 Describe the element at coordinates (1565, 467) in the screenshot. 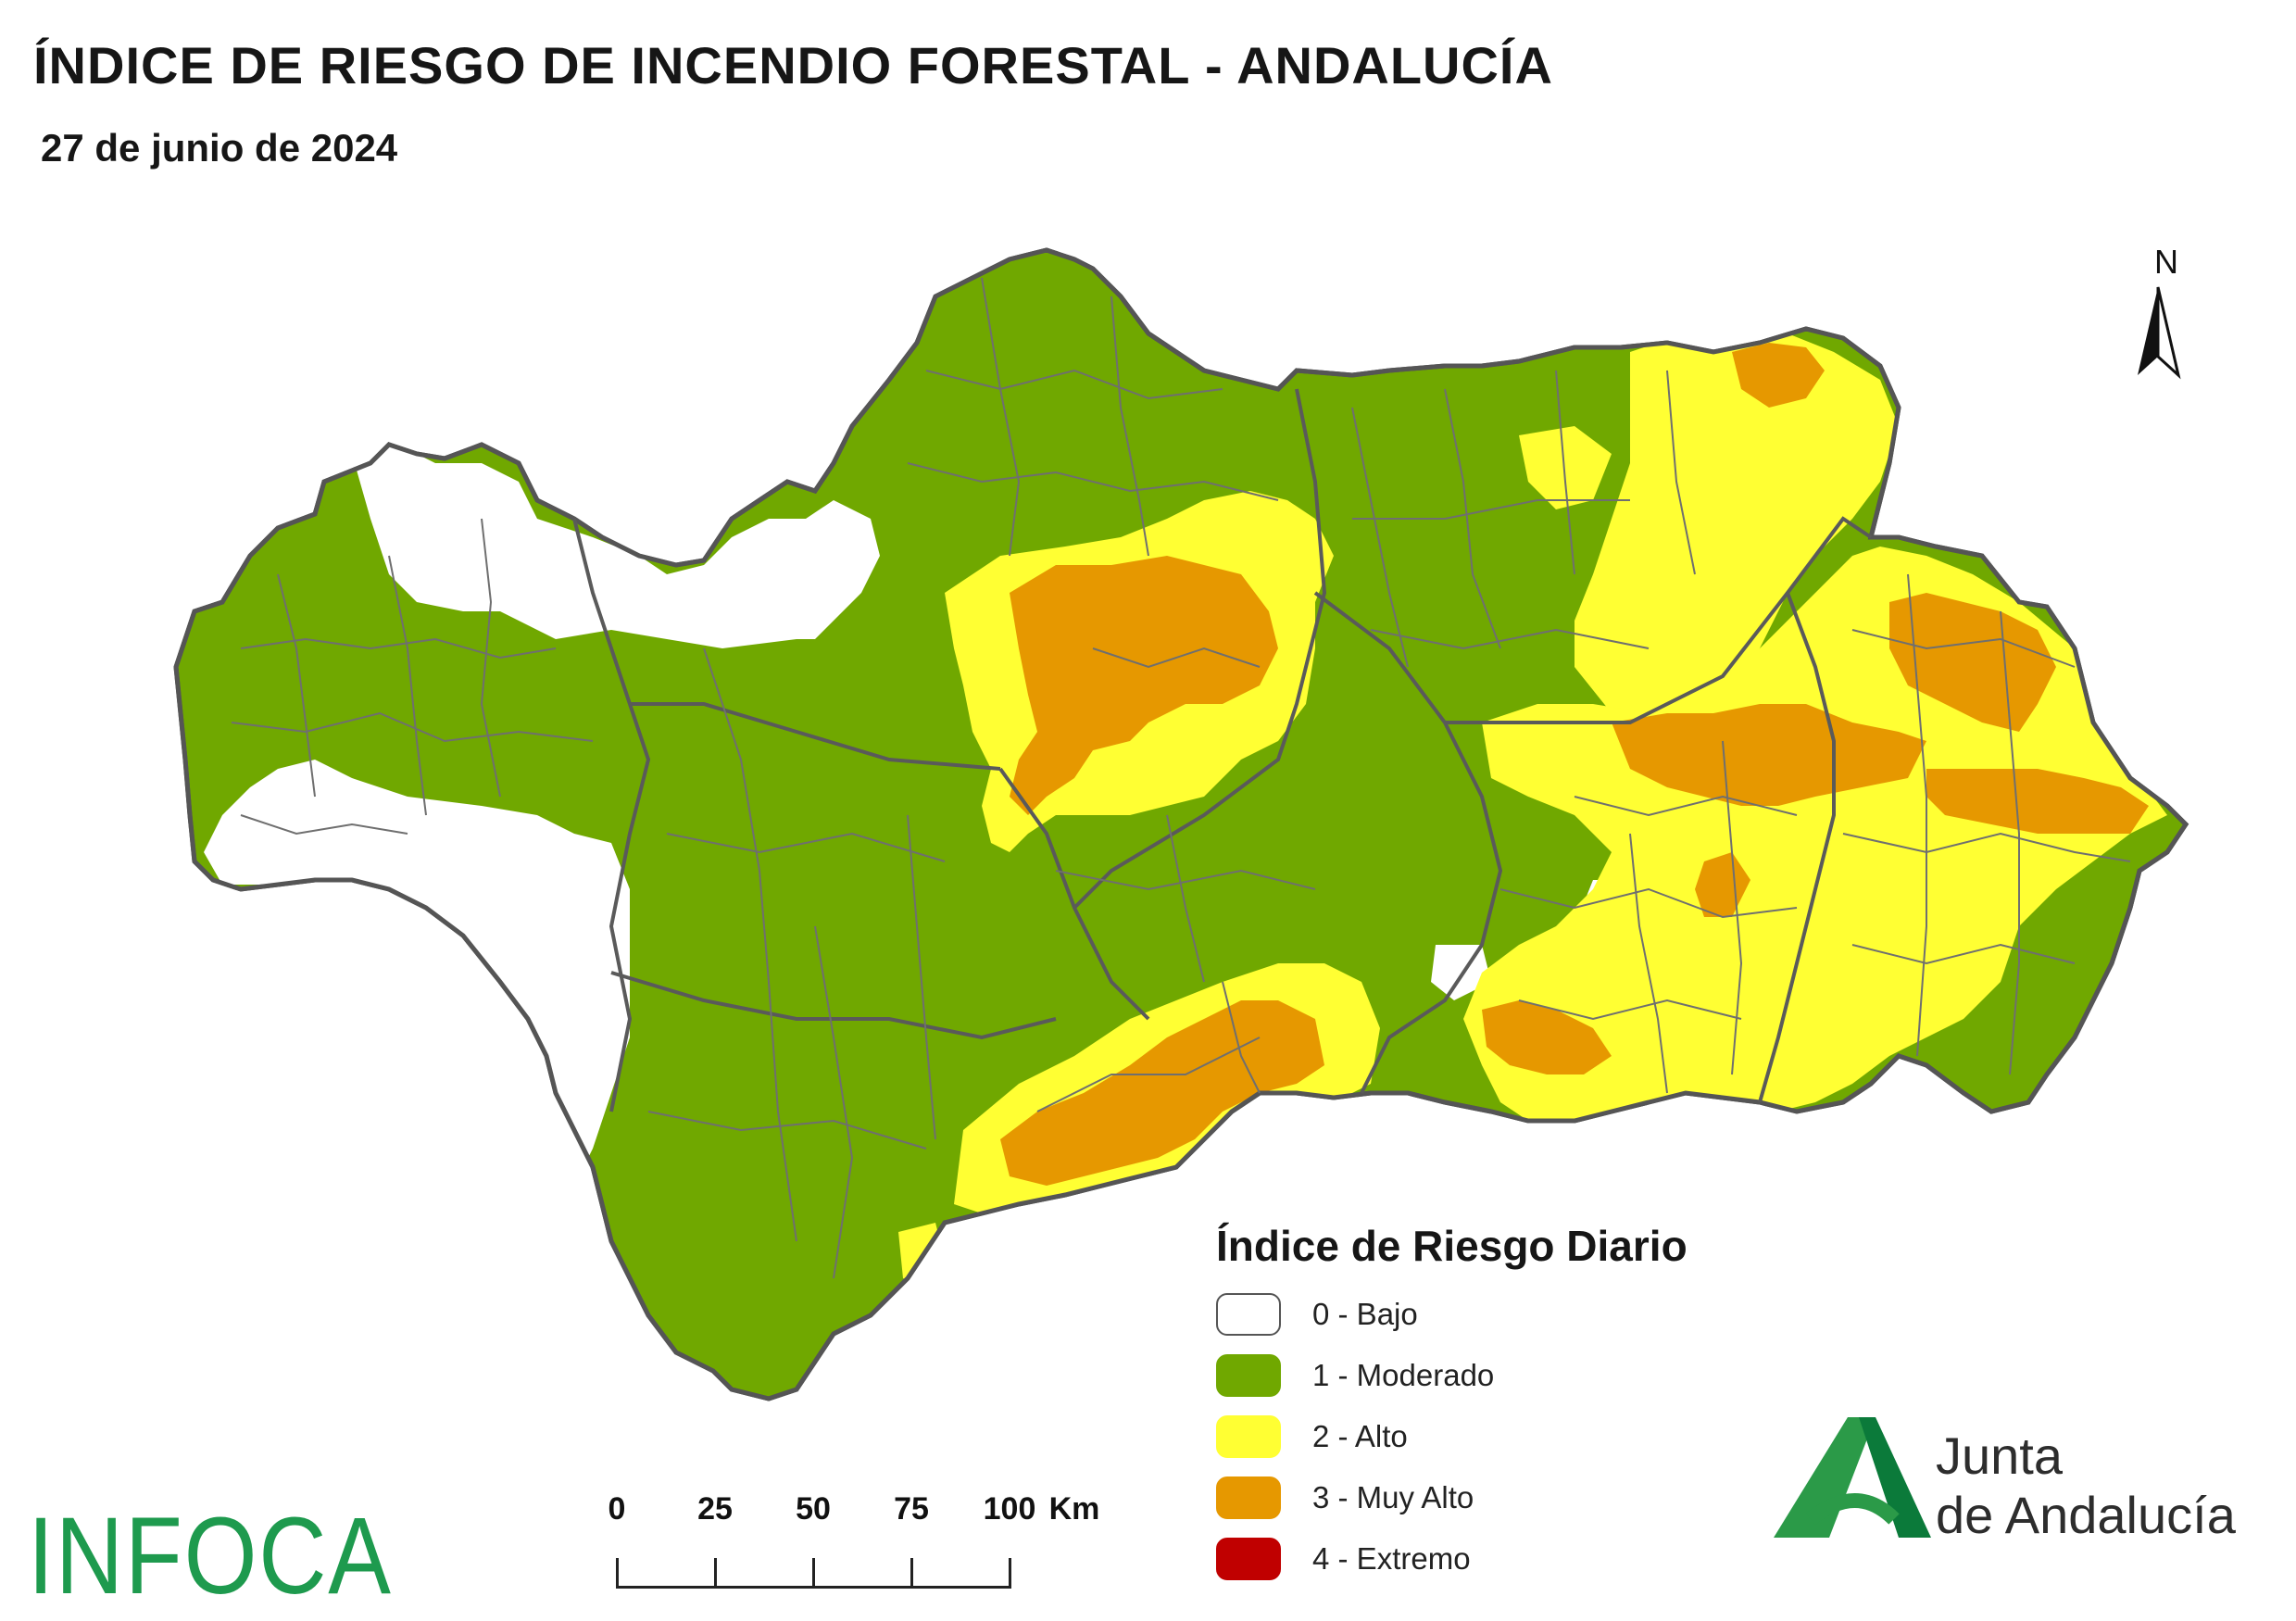

I see `zone-alto-jaen-center` at that location.